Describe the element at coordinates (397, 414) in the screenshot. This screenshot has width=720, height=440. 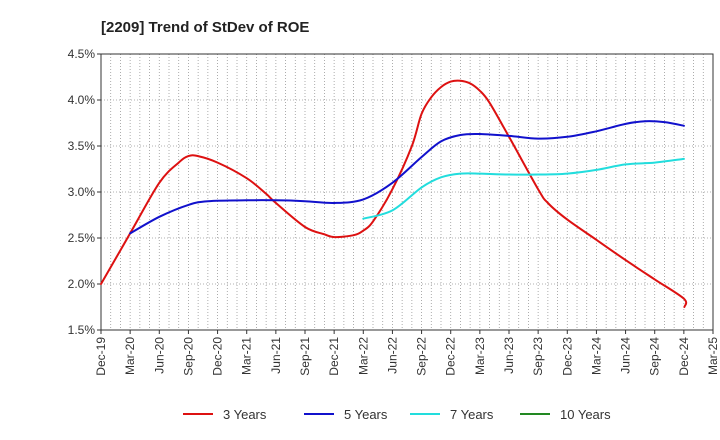
I see `legend: 3 Years 5 Years 7 Years 10 Years` at that location.